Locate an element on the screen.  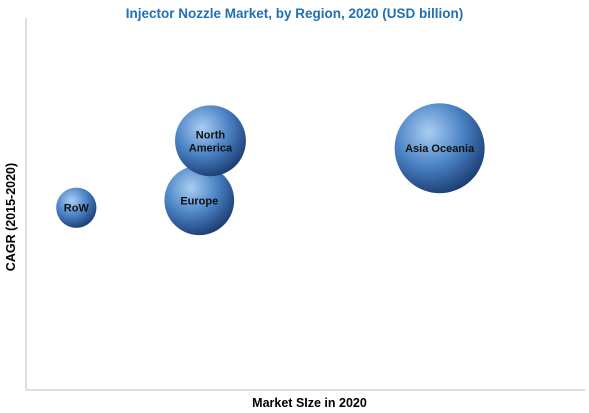
bubble-north-america is located at coordinates (210, 141).